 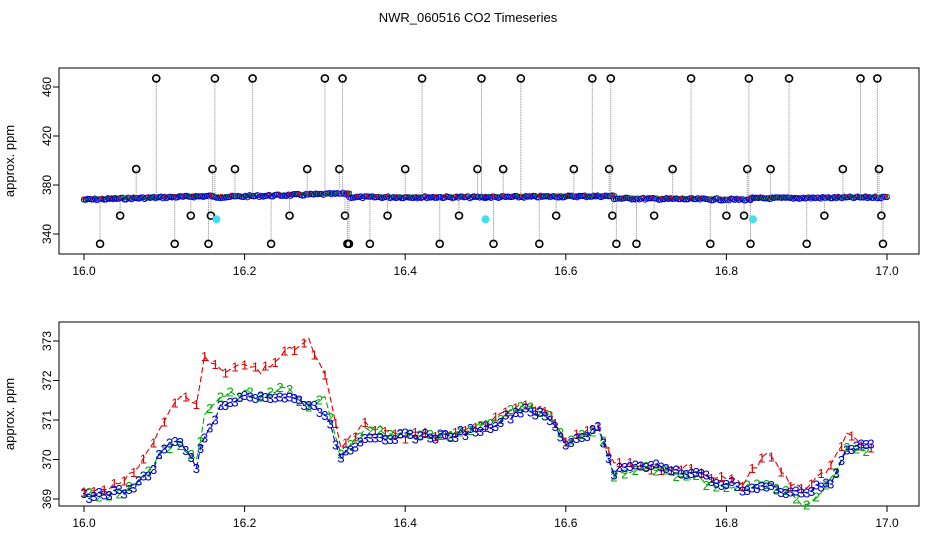 I want to click on x-tick-label: 16.6, so click(x=566, y=271).